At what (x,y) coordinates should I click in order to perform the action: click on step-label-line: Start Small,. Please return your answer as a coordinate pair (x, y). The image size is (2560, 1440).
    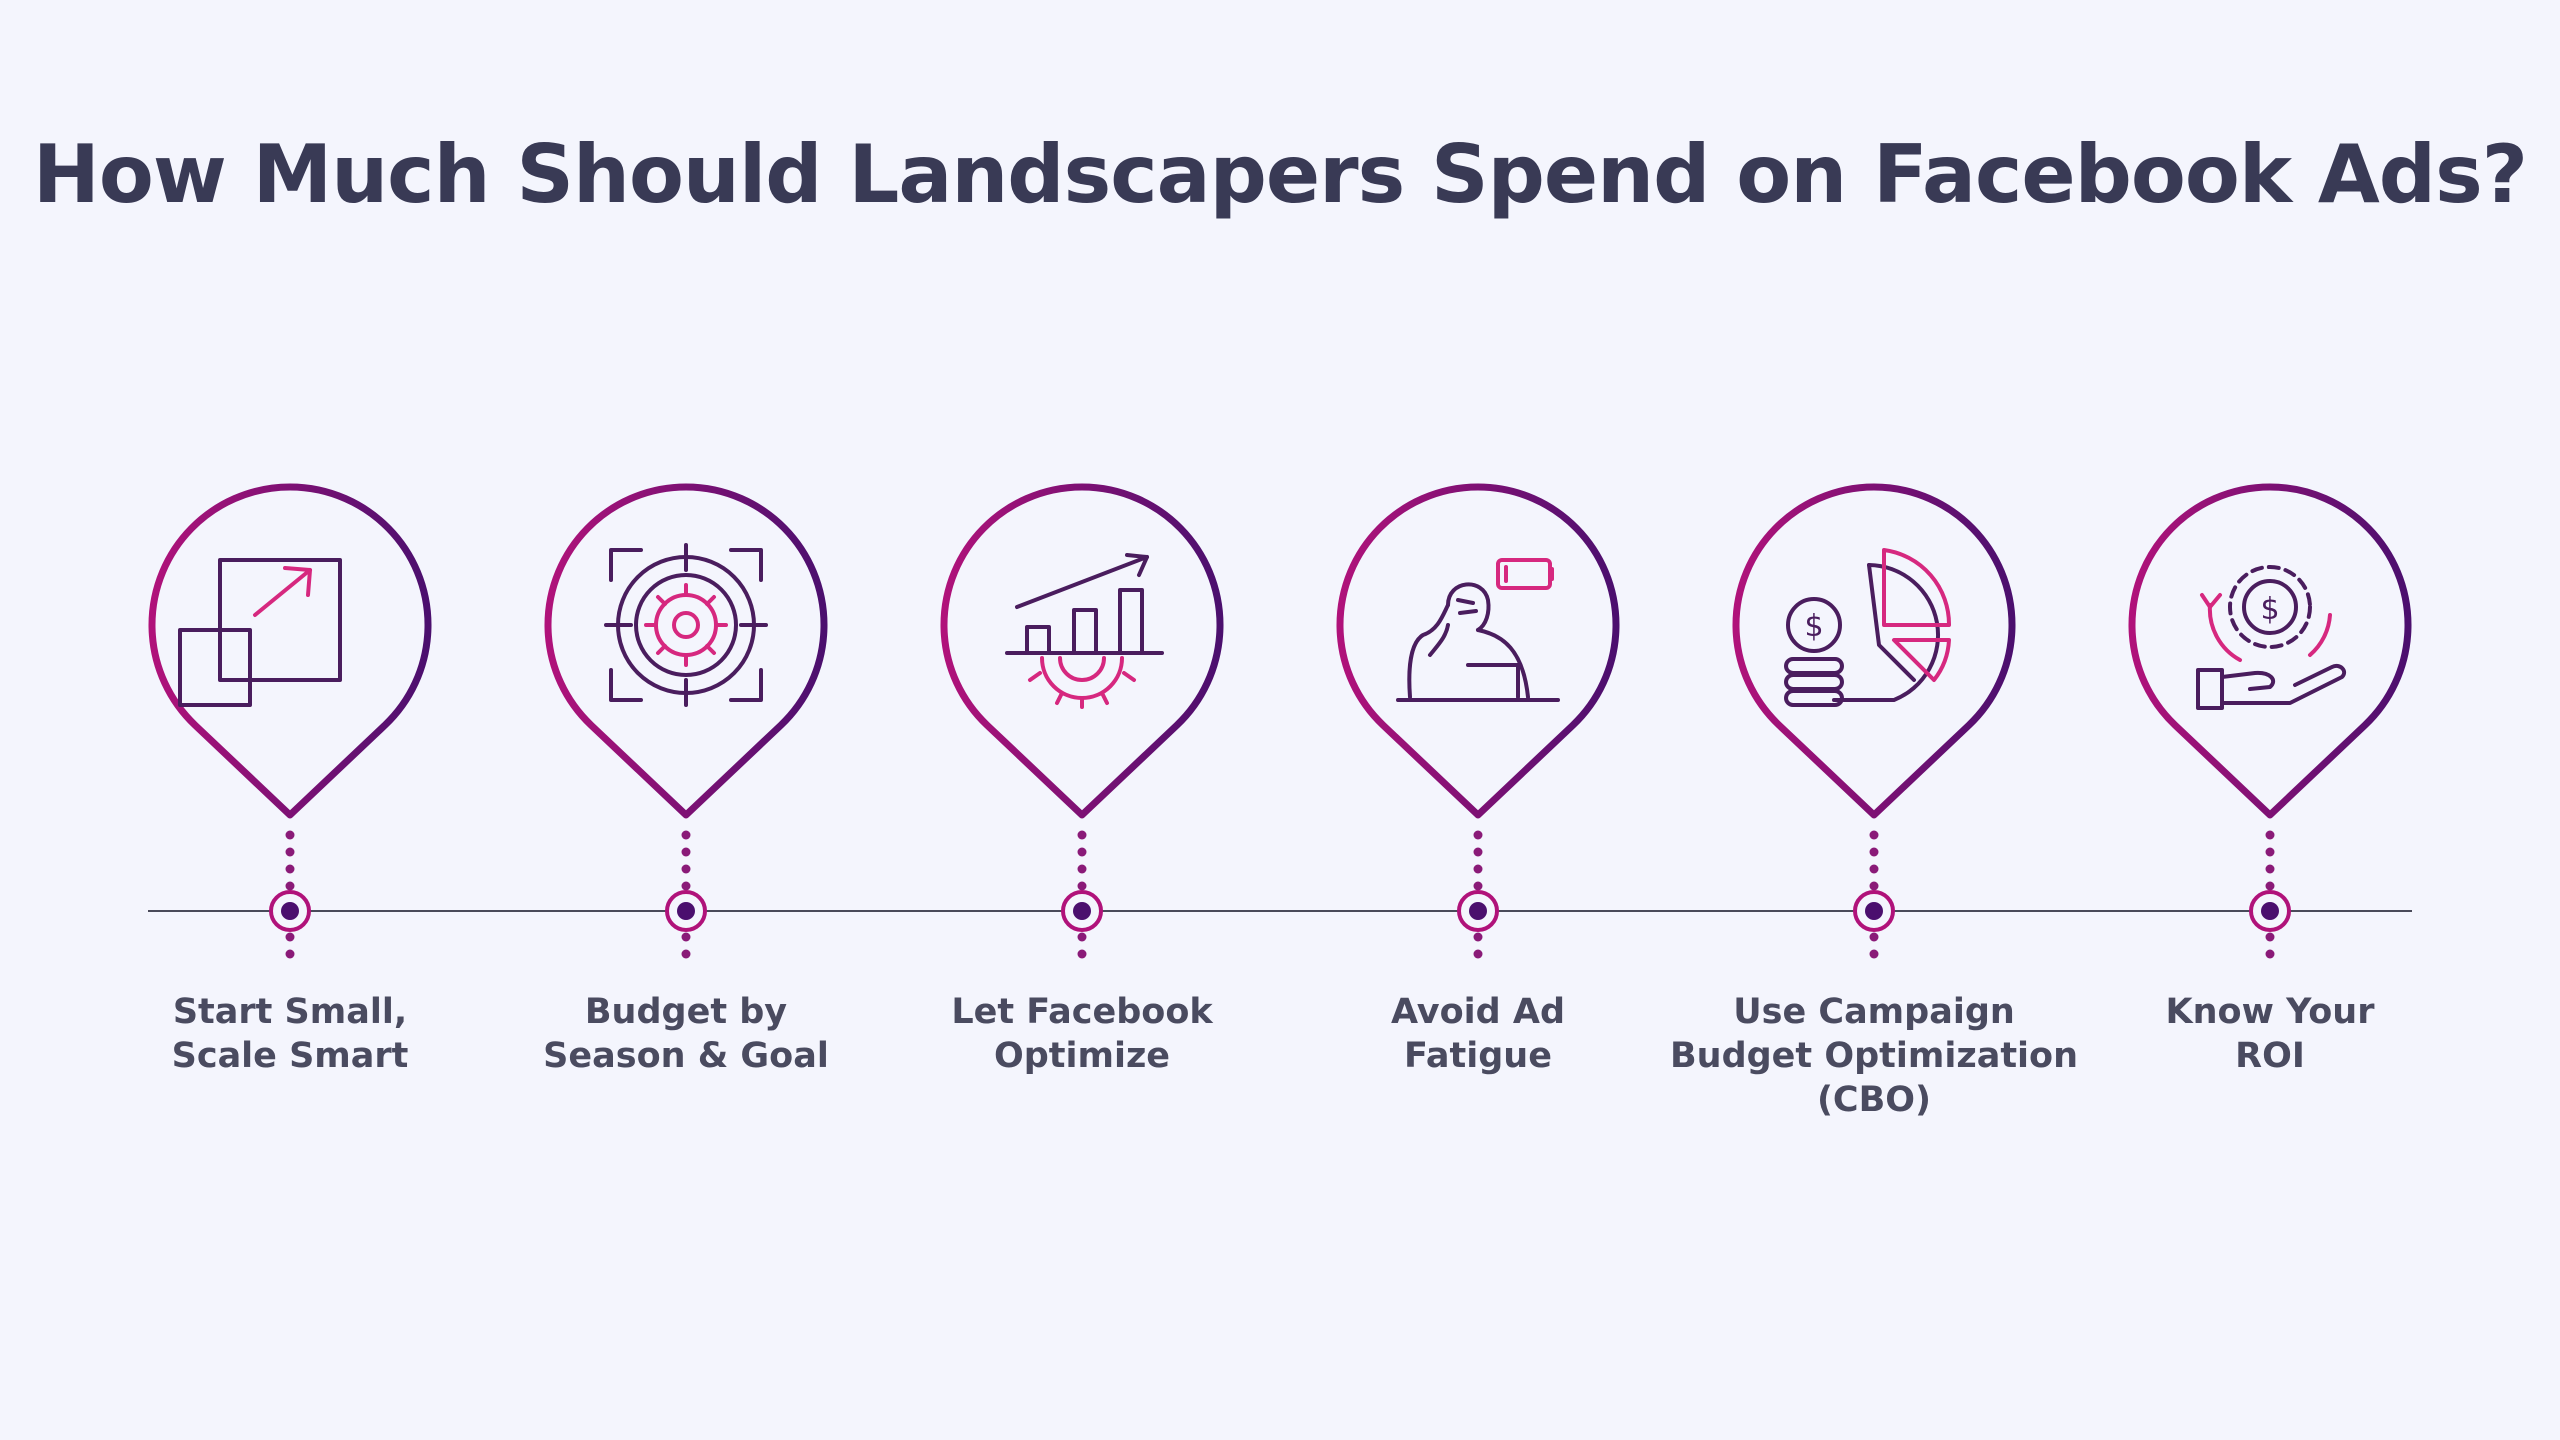
    Looking at the image, I should click on (290, 1012).